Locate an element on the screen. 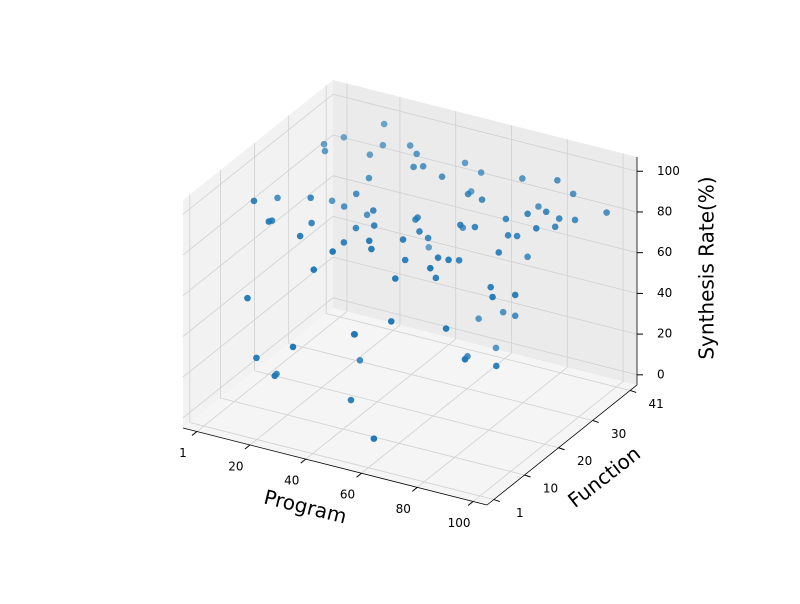  x-tick-label: 60 is located at coordinates (347, 495).